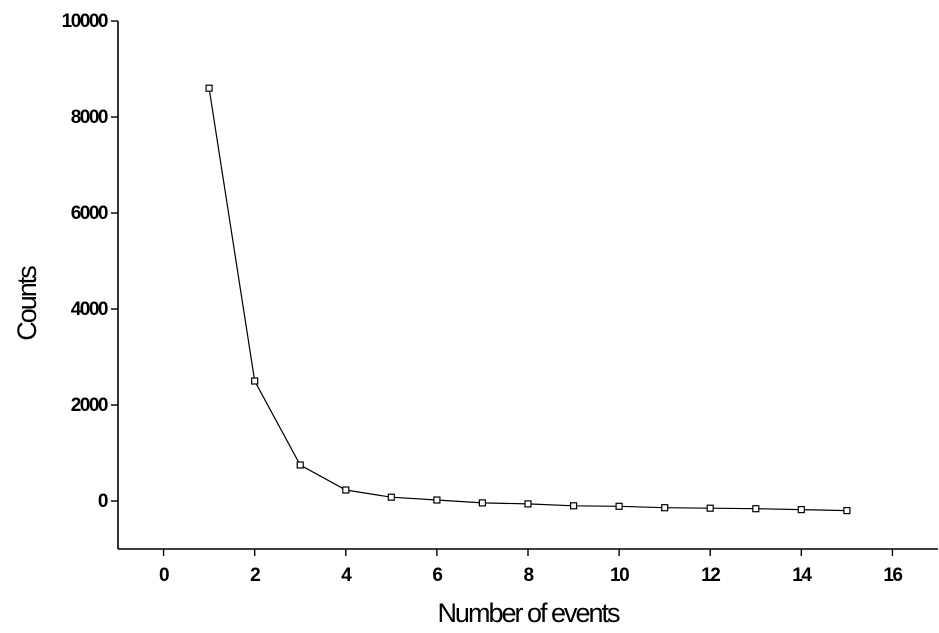 The height and width of the screenshot is (633, 939). Describe the element at coordinates (89, 405) in the screenshot. I see `y-tick-label: 2000` at that location.